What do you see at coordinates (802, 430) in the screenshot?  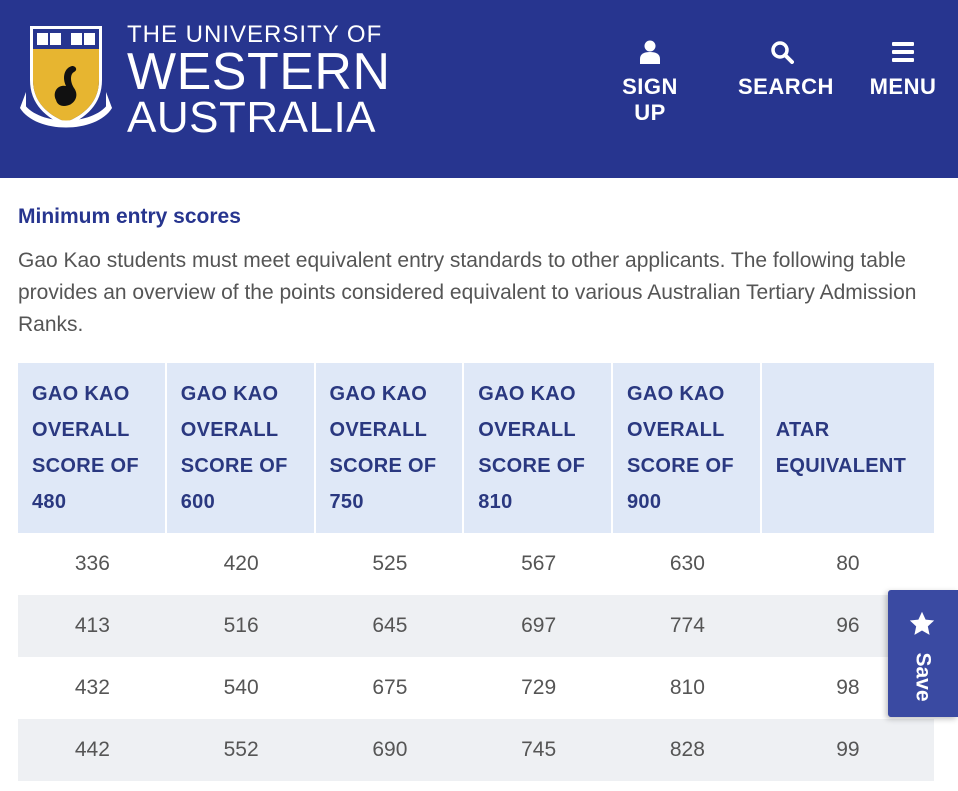 I see `column-header-text: ATAR` at bounding box center [802, 430].